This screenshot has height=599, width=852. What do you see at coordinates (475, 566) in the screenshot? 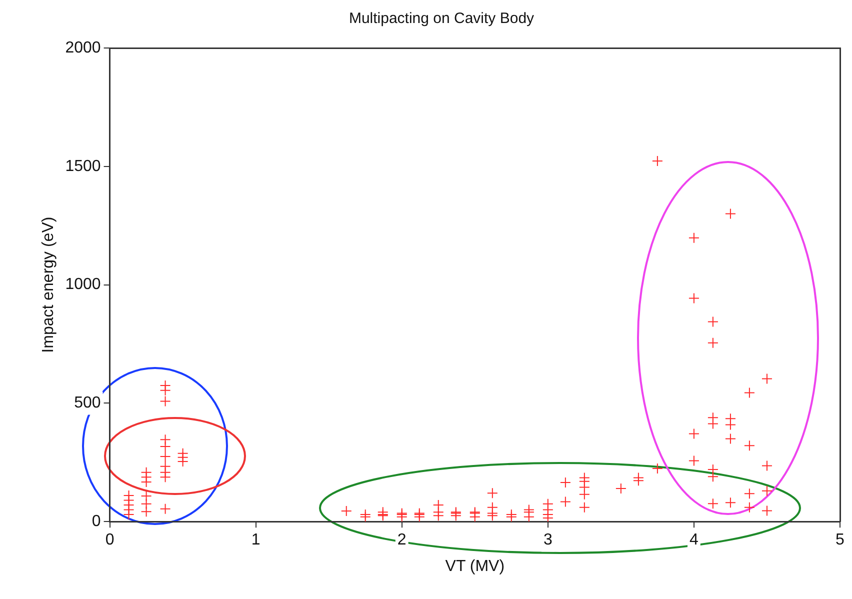
I see `x-axis-title: VT (MV)` at bounding box center [475, 566].